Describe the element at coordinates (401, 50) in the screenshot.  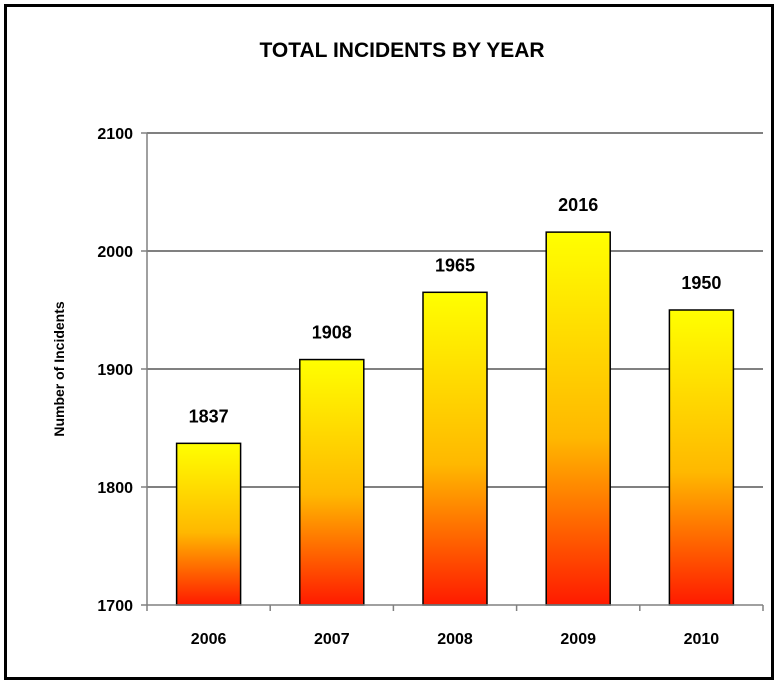
I see `chart-title: TOTAL INCIDENTS BY YEAR` at that location.